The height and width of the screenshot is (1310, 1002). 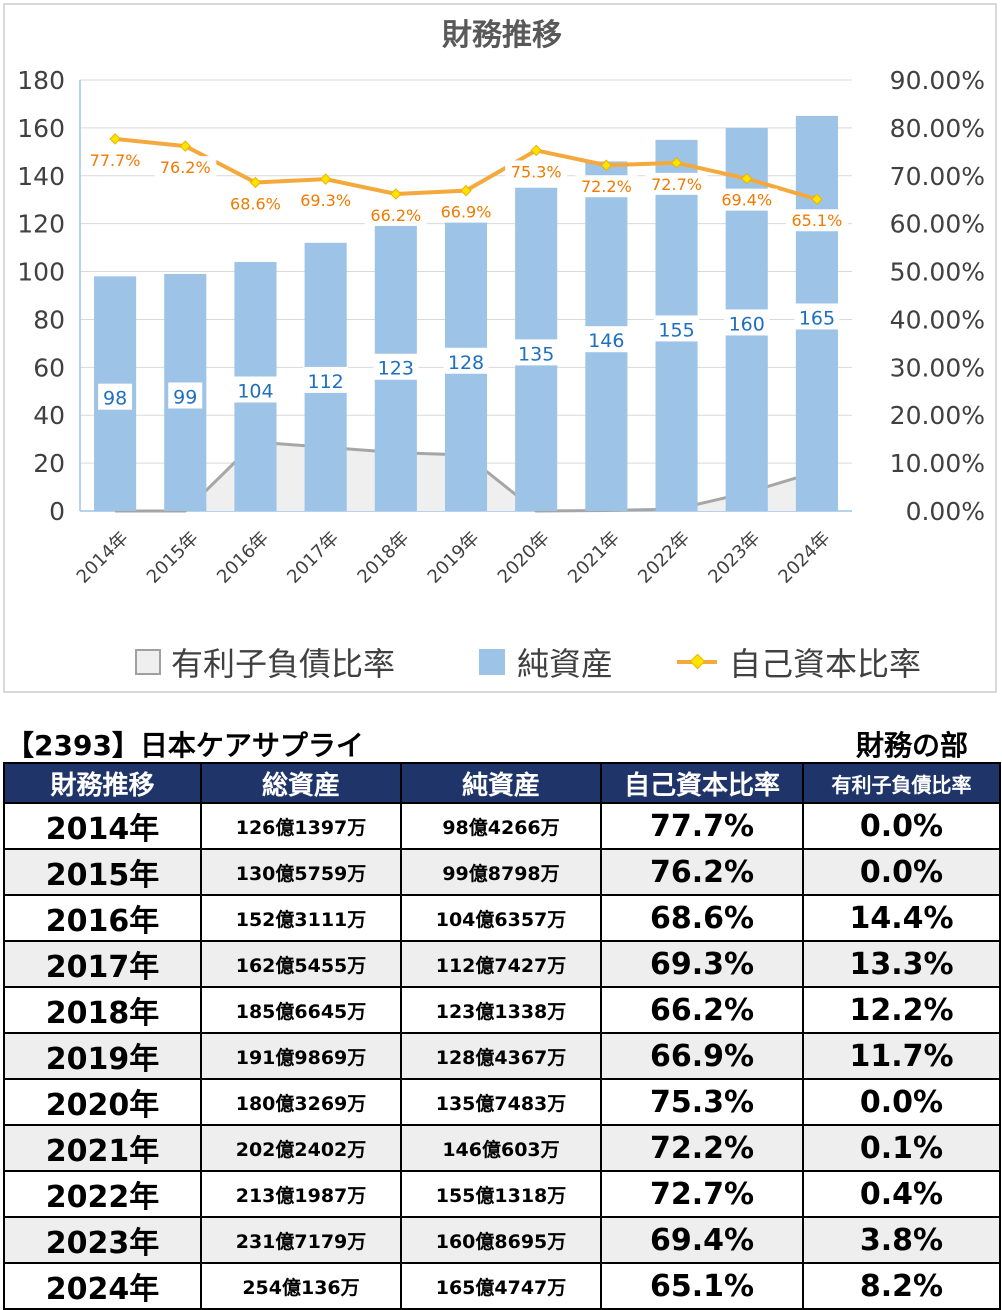 What do you see at coordinates (502, 1240) in the screenshot?
I see `table-row: 2023年 231億7179万 160億8695万 69.4% 3.8%` at bounding box center [502, 1240].